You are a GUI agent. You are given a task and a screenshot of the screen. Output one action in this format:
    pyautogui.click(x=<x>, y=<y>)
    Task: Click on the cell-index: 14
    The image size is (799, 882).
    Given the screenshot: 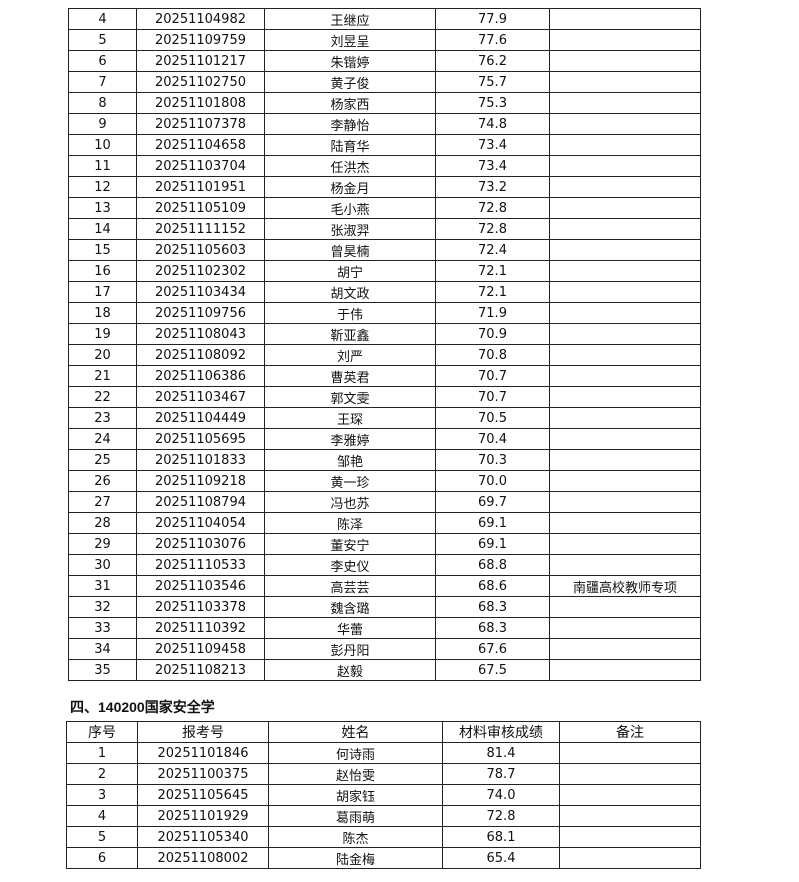 What is the action you would take?
    pyautogui.click(x=102, y=229)
    